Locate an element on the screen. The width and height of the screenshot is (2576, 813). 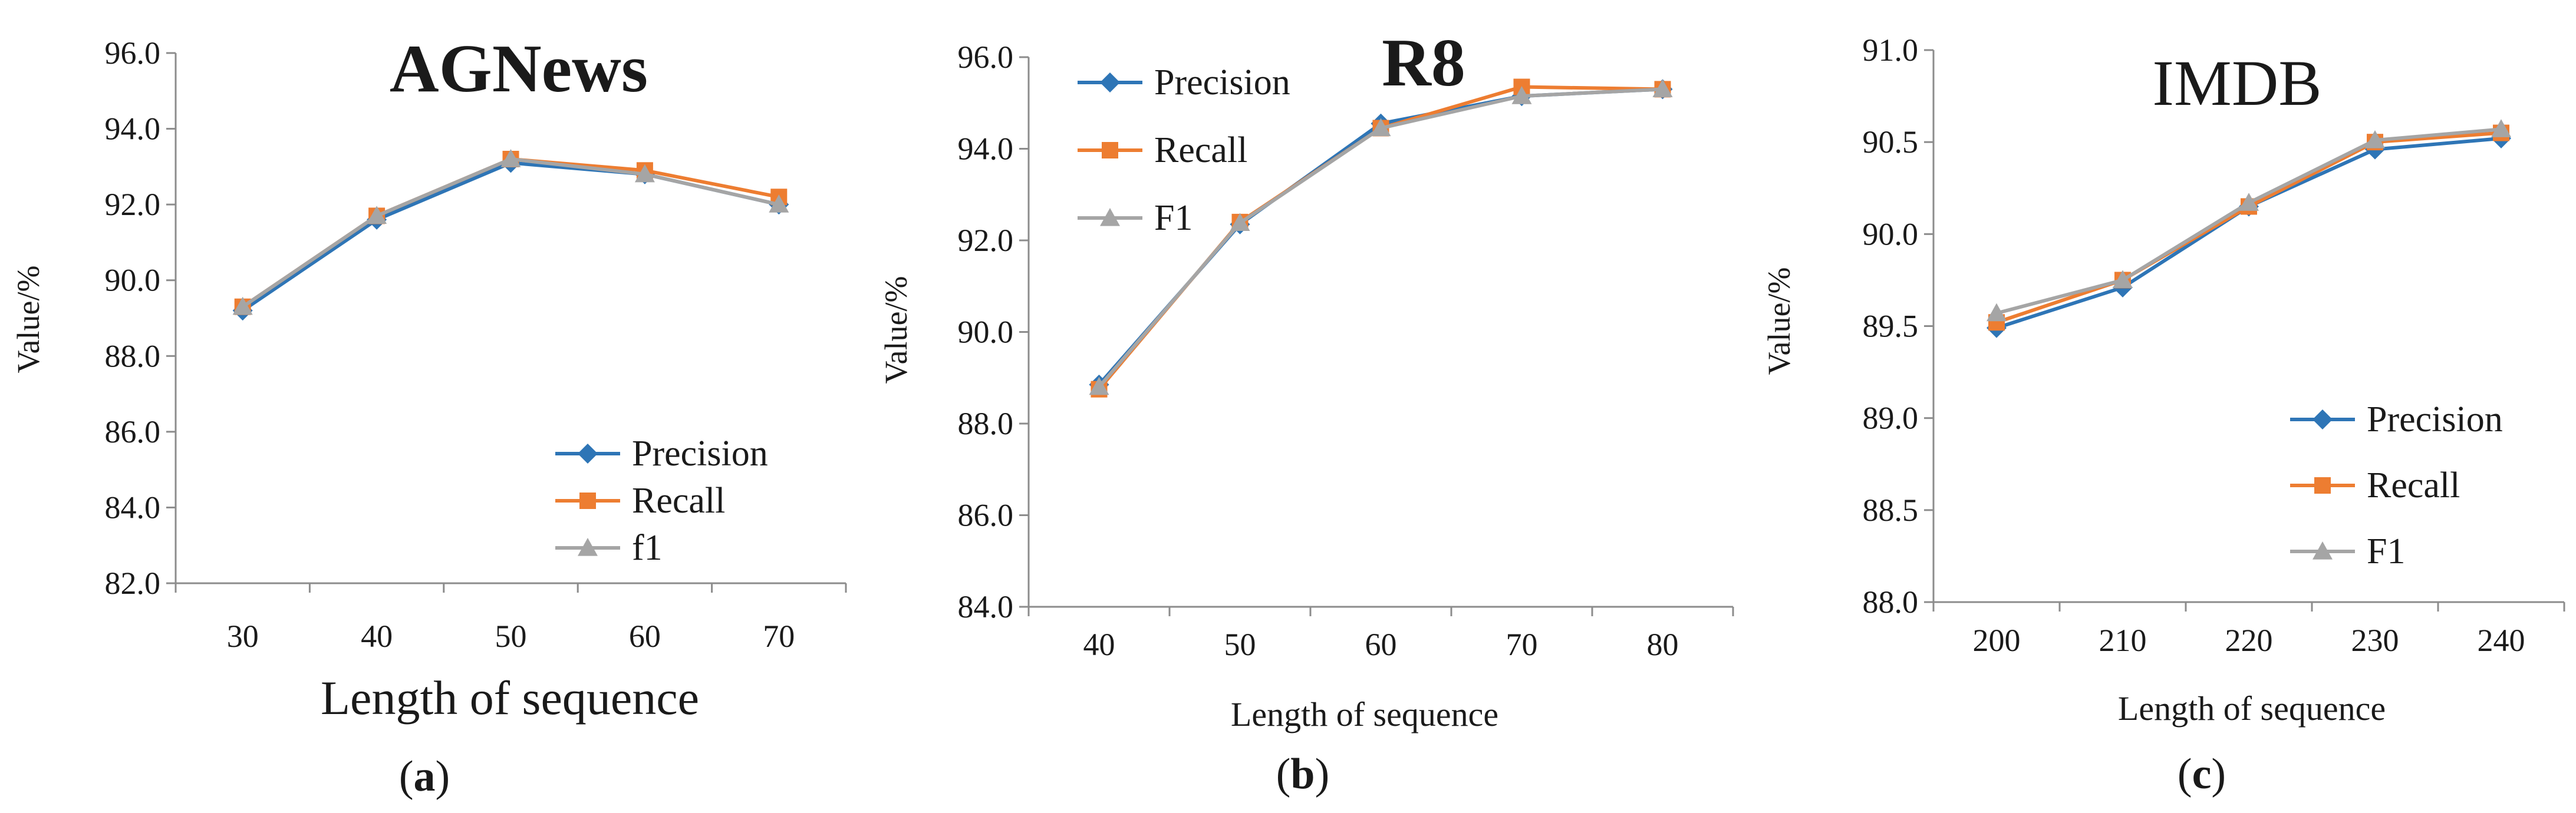
chart-a-ytick-label: 90.0 is located at coordinates (133, 280).